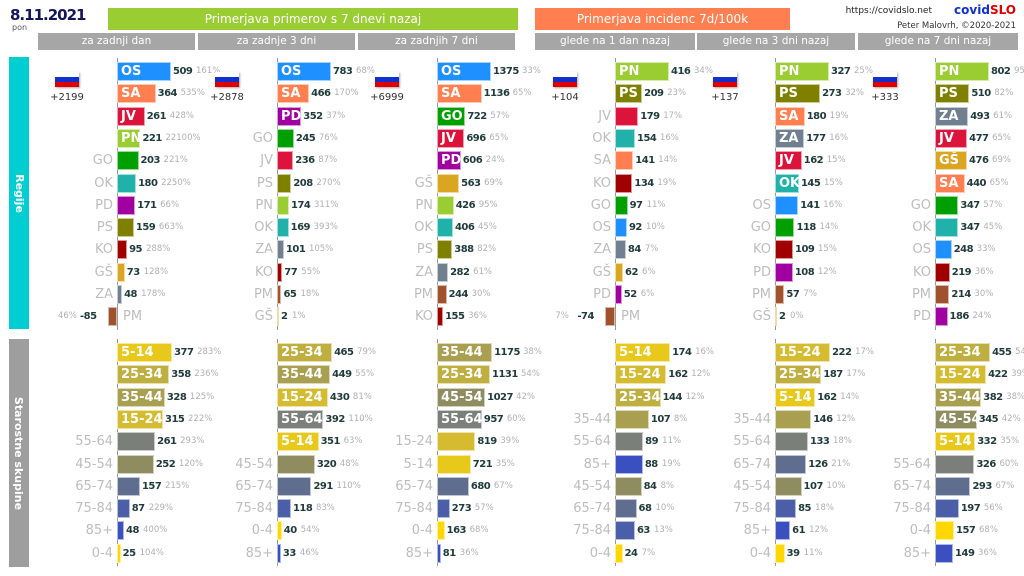 Image resolution: width=1024 pixels, height=576 pixels. What do you see at coordinates (663, 530) in the screenshot?
I see `ages-percent: 13%` at bounding box center [663, 530].